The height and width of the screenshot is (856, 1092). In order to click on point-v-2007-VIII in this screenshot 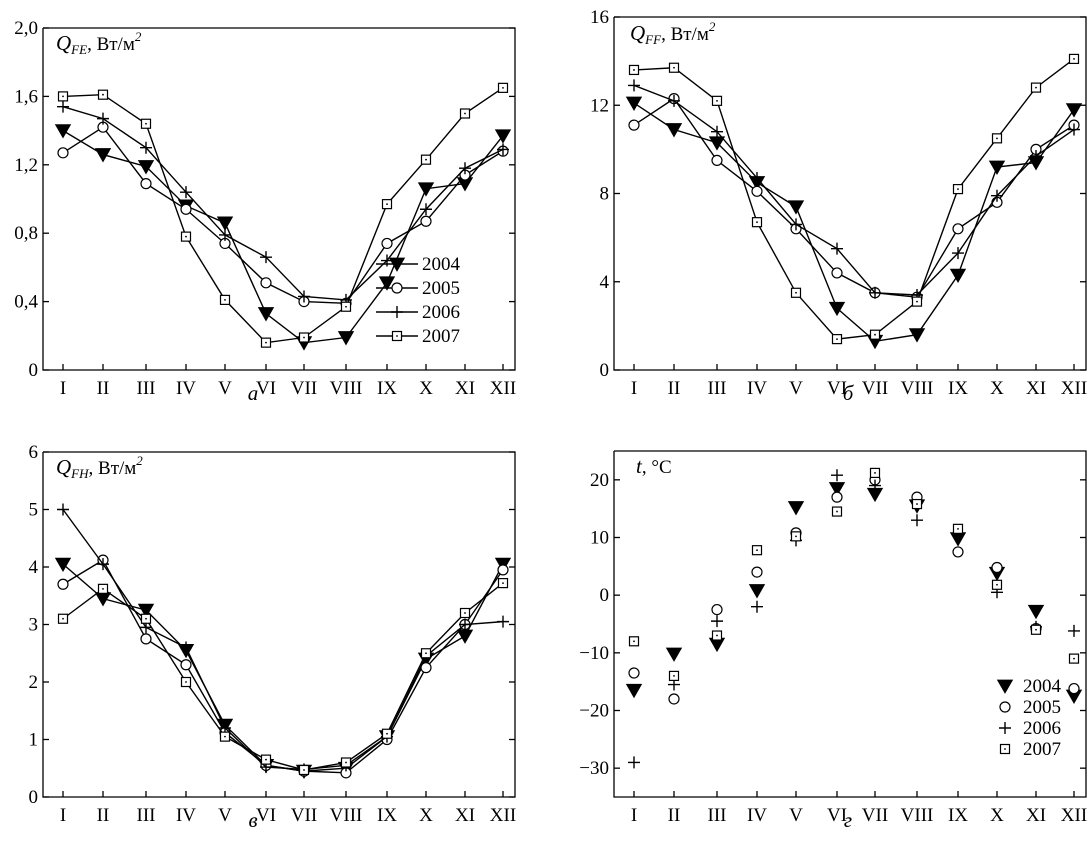, I will do `click(346, 762)`.